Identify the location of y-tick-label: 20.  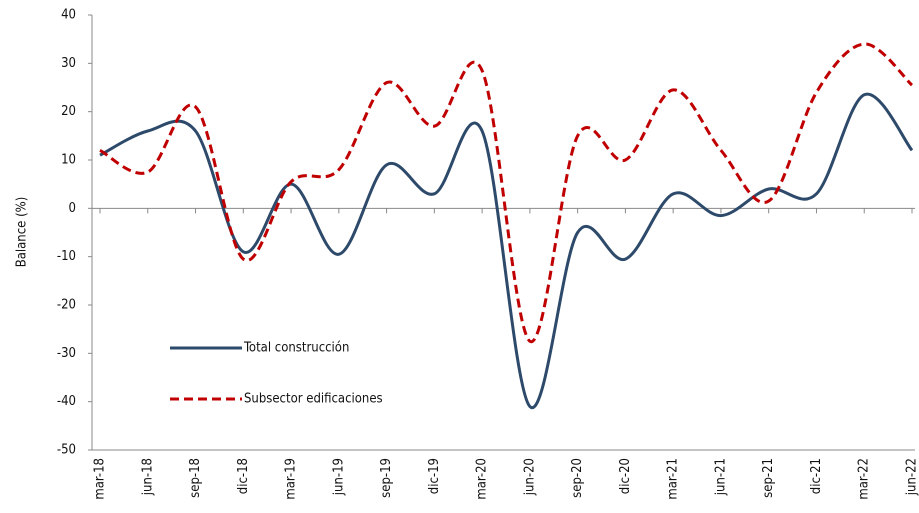
(68, 111).